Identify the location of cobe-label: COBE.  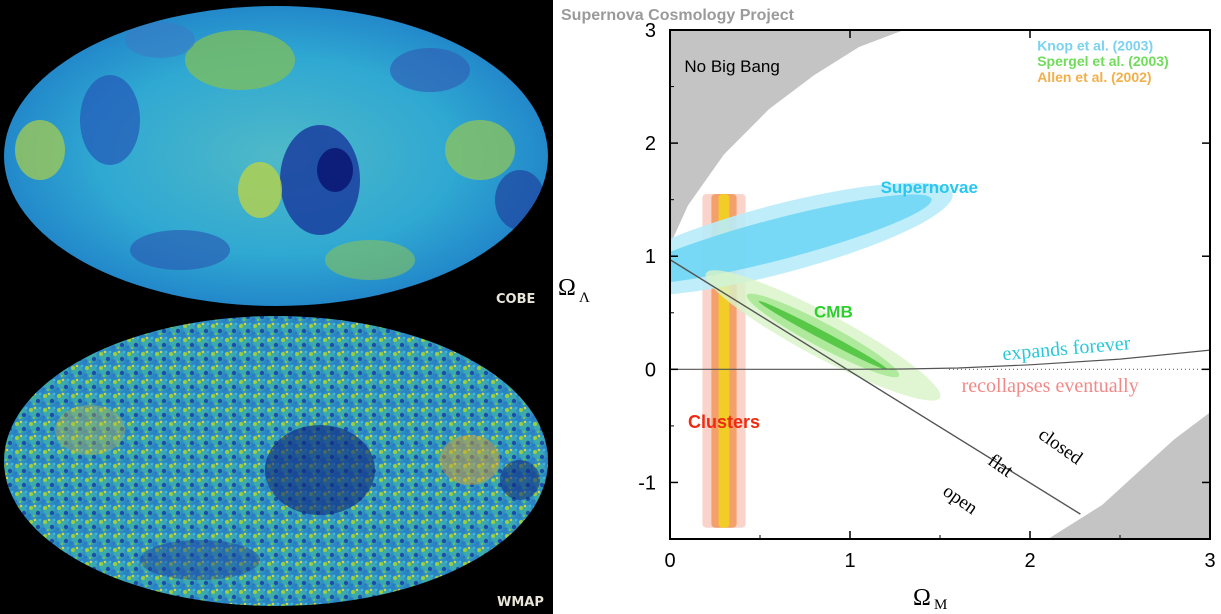
(515, 299).